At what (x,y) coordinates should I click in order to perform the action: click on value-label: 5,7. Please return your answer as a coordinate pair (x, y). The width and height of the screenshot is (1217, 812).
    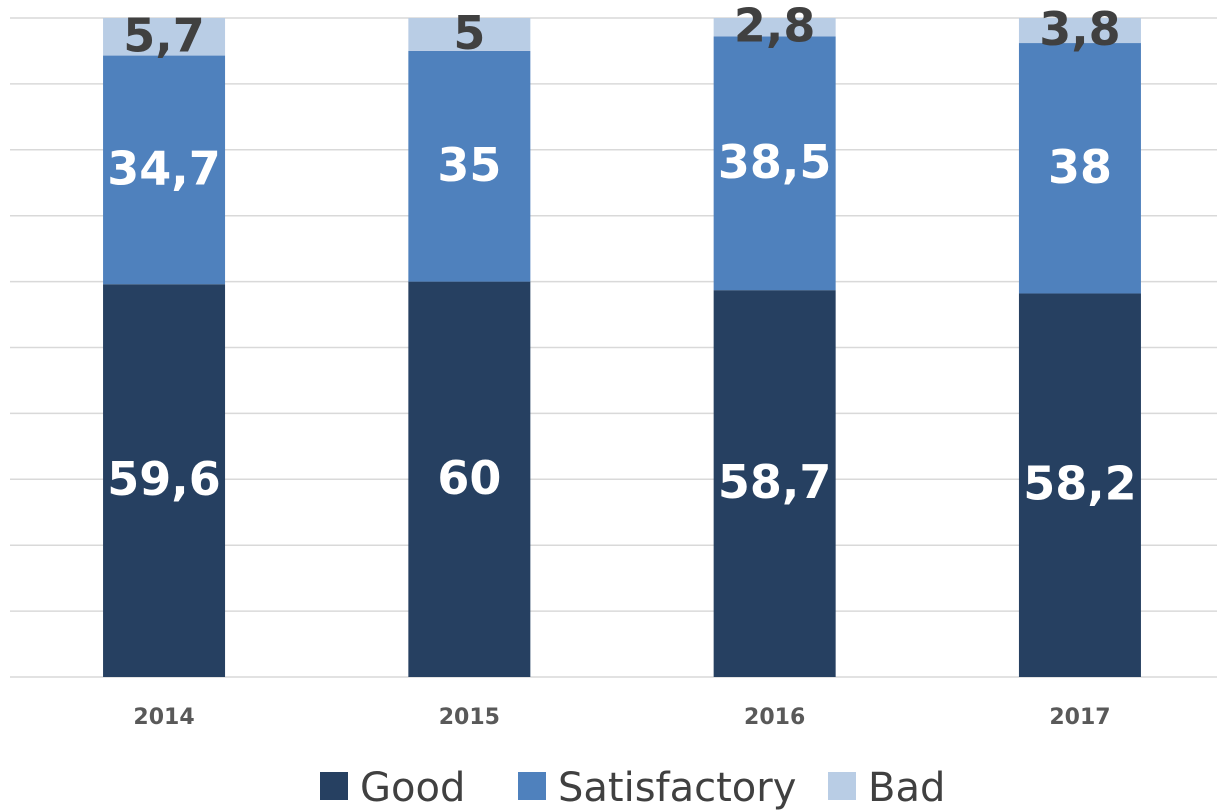
    Looking at the image, I should click on (164, 35).